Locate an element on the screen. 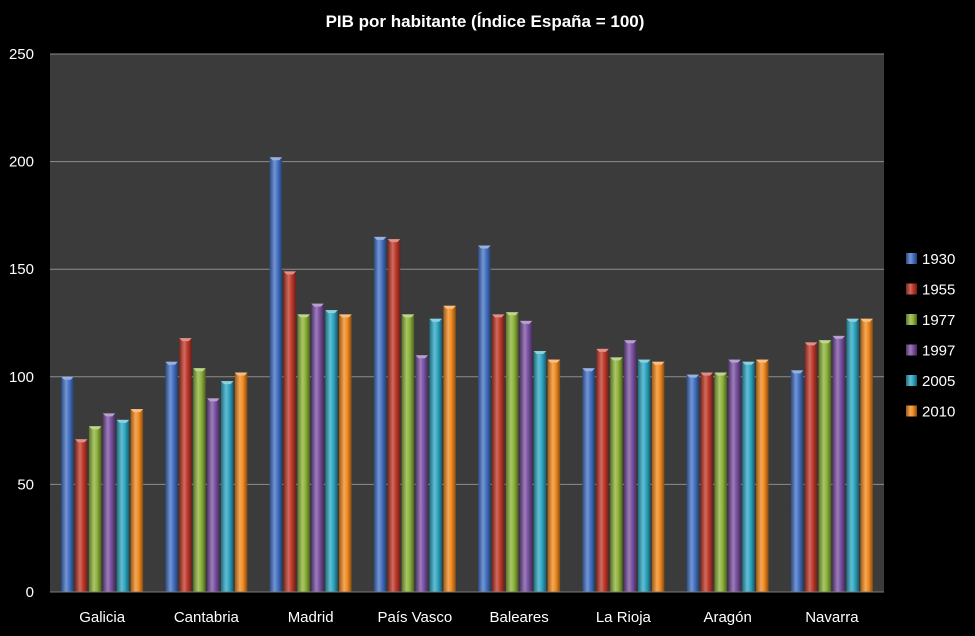 The width and height of the screenshot is (975, 636). legend-item: 1955 is located at coordinates (930, 290).